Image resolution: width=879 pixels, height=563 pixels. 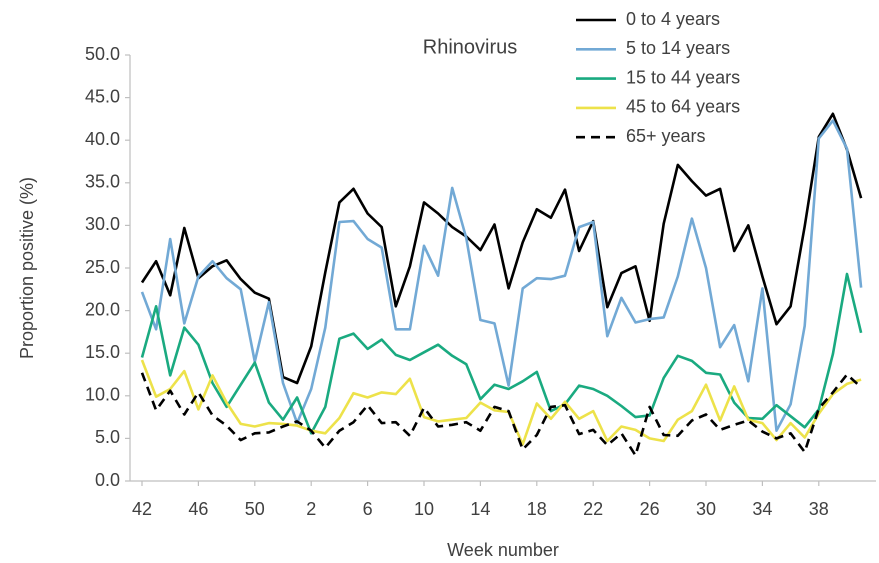 What do you see at coordinates (102, 182) in the screenshot?
I see `y-tick-label: 35.0` at bounding box center [102, 182].